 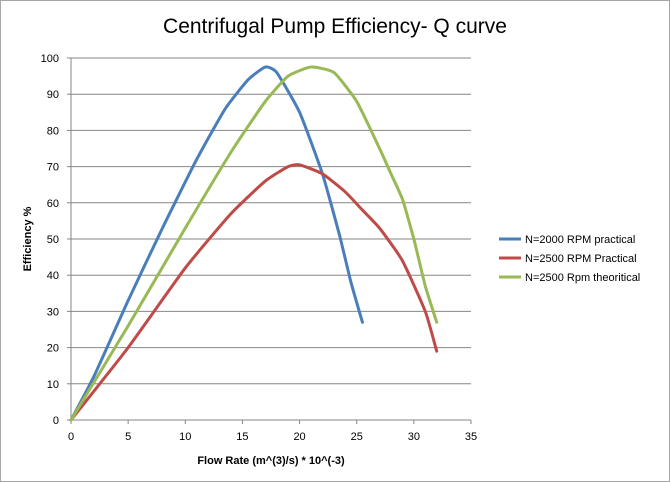 I want to click on y-tick-label: 0, so click(x=56, y=421).